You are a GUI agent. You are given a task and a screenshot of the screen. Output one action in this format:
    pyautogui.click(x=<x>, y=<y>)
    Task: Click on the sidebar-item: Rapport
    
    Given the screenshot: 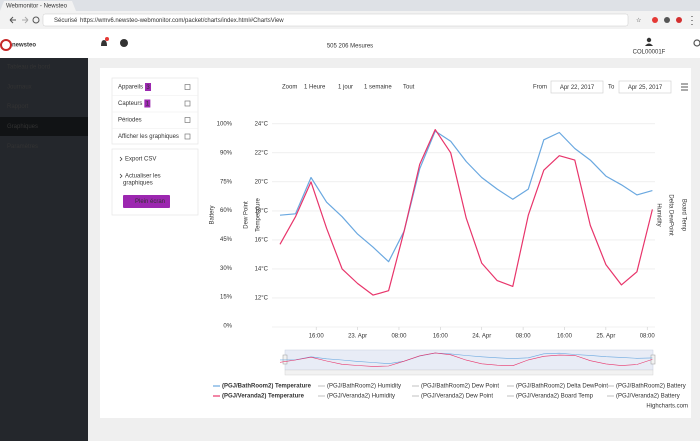 What is the action you would take?
    pyautogui.click(x=18, y=107)
    